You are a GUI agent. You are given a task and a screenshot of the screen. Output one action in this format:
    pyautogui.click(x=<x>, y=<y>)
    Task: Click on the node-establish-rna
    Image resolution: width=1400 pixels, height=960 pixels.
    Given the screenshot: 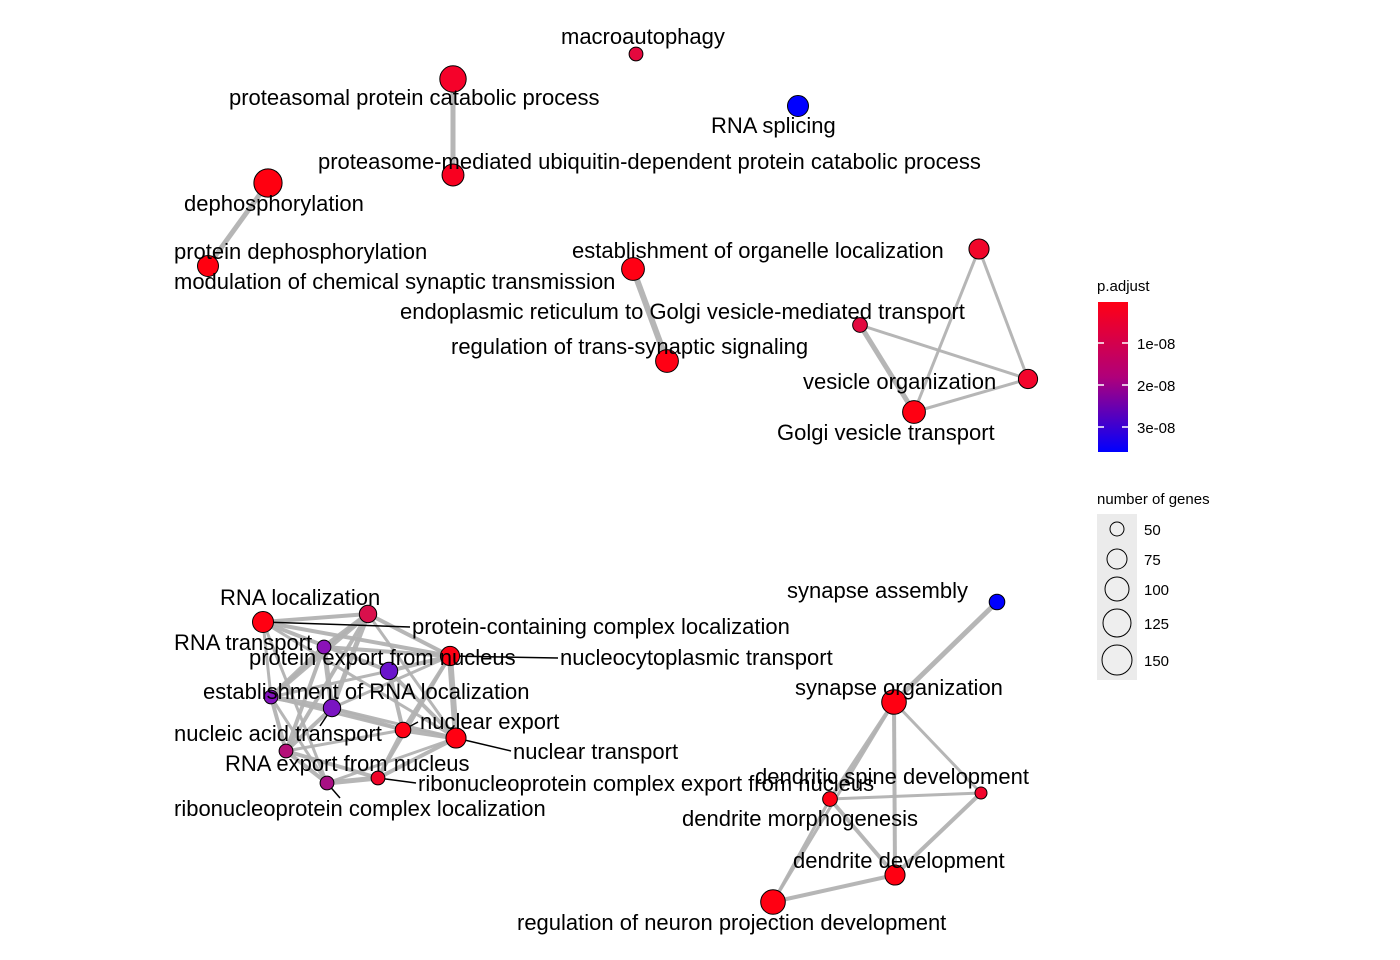 What is the action you would take?
    pyautogui.click(x=271, y=697)
    